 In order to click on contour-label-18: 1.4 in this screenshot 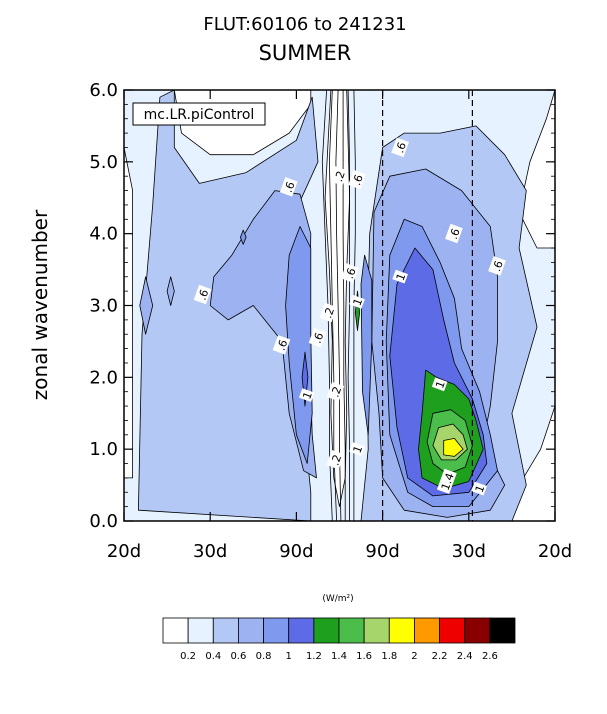, I will do `click(446, 481)`.